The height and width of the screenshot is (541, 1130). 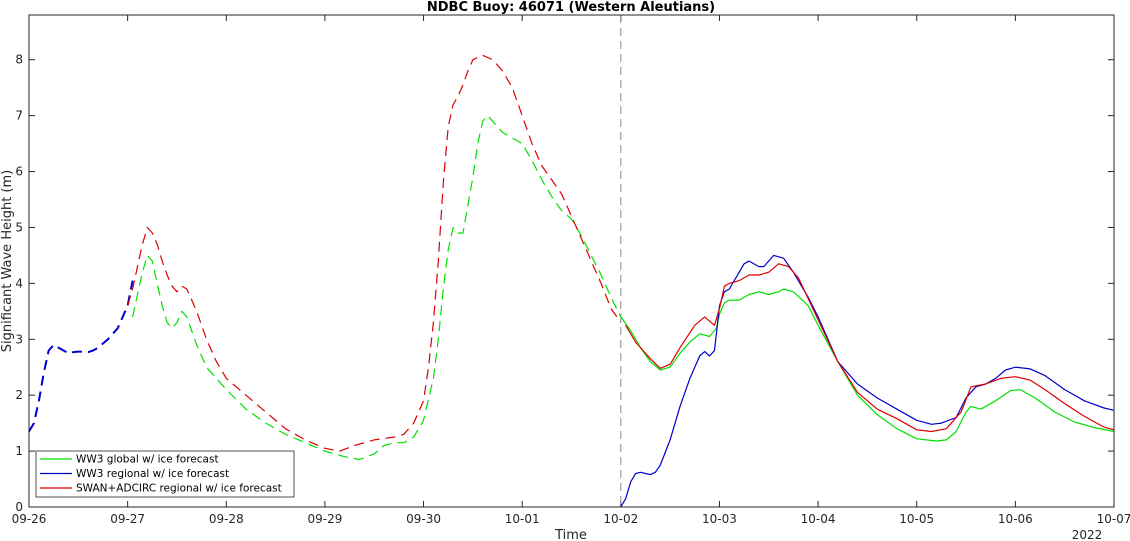 What do you see at coordinates (719, 519) in the screenshot?
I see `x-tick-label: 10-03` at bounding box center [719, 519].